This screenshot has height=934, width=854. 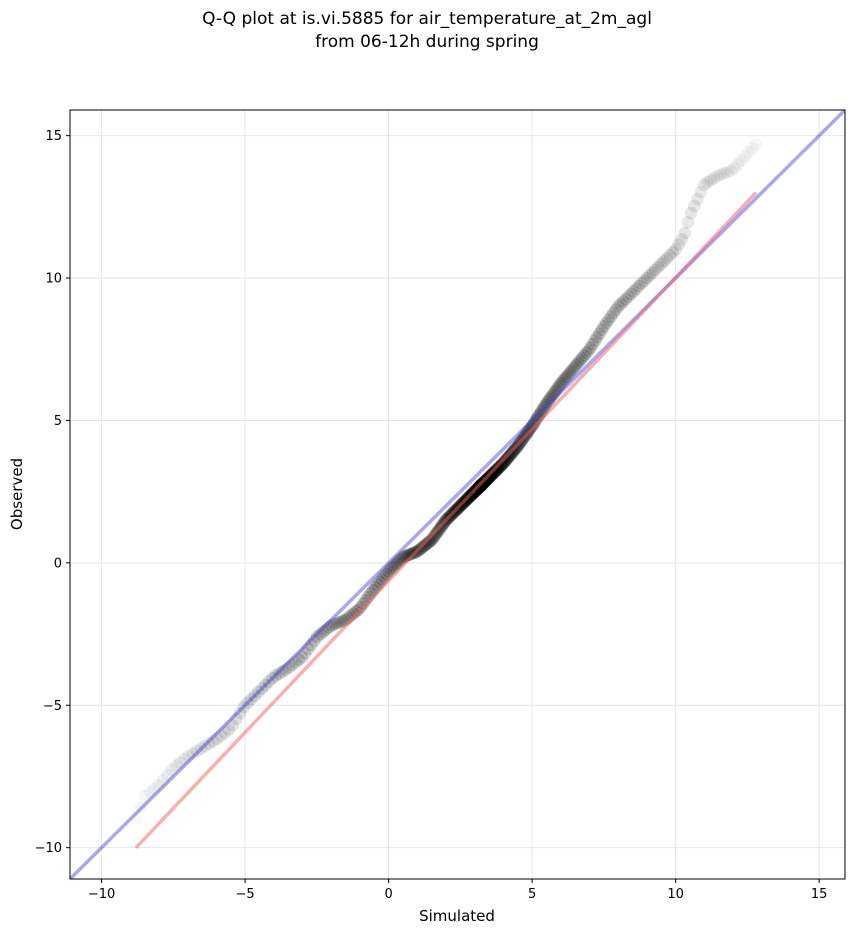 What do you see at coordinates (58, 421) in the screenshot?
I see `y-tick-label: 5` at bounding box center [58, 421].